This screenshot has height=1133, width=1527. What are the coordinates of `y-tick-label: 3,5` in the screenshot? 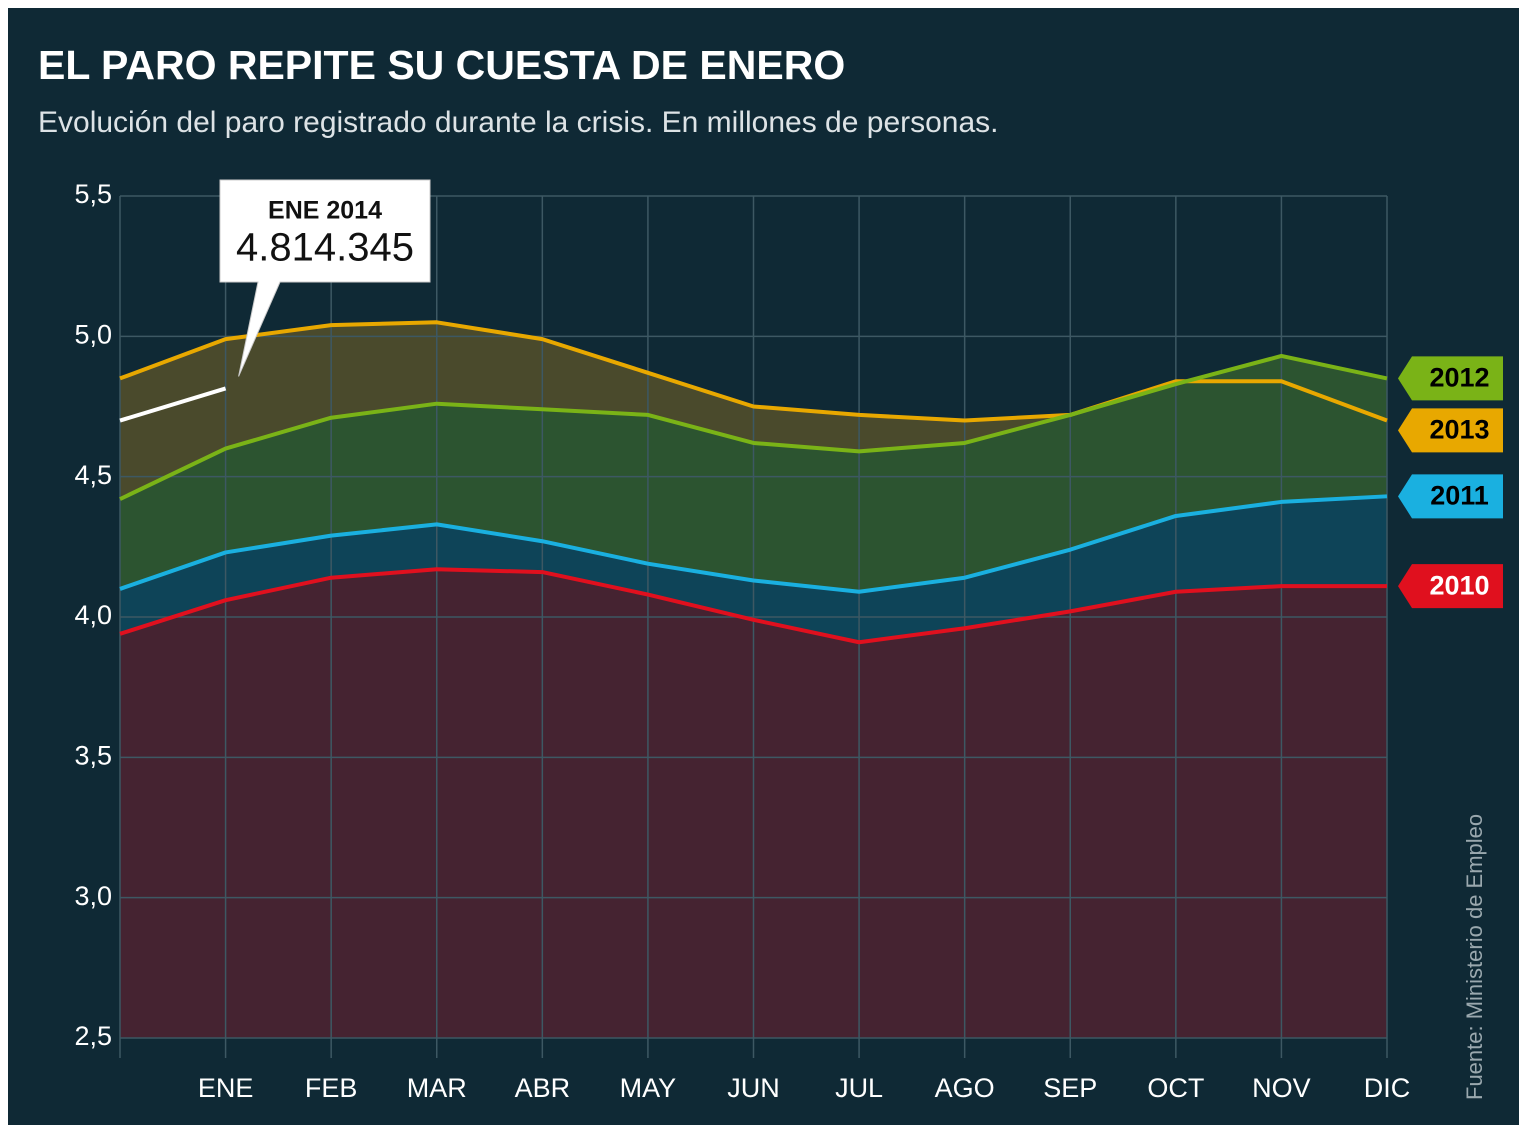 It's located at (93, 755).